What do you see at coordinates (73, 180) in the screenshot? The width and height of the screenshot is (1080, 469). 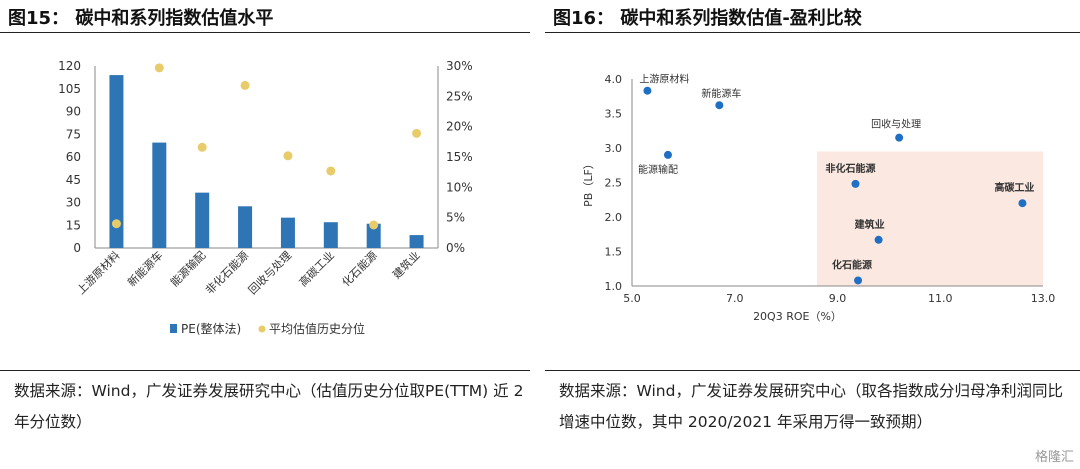 I see `left-y-tick-label: 45` at bounding box center [73, 180].